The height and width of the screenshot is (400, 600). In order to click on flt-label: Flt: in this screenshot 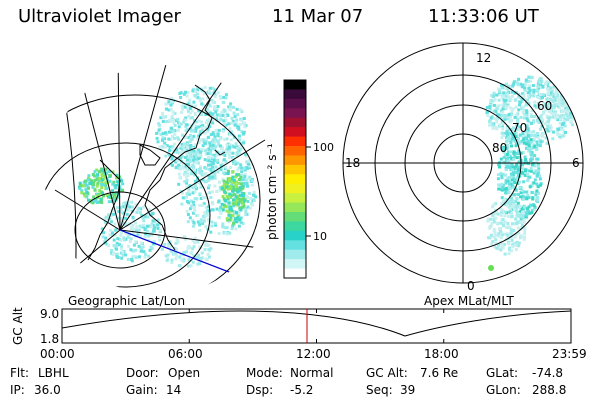, I will do `click(19, 373)`.